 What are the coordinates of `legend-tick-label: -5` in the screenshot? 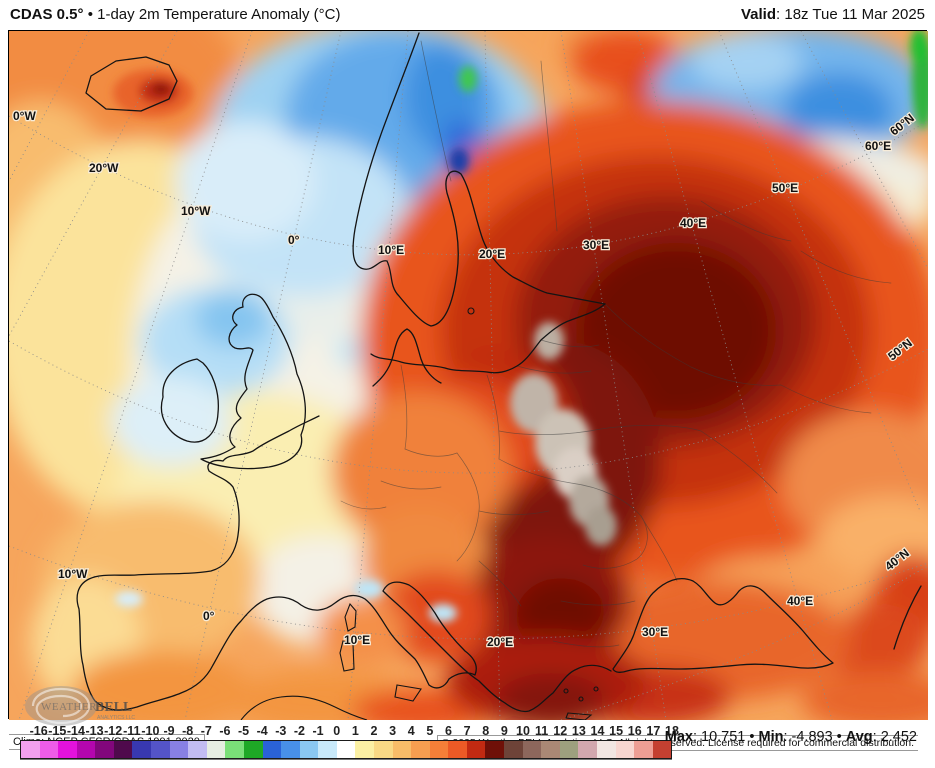 It's located at (243, 731).